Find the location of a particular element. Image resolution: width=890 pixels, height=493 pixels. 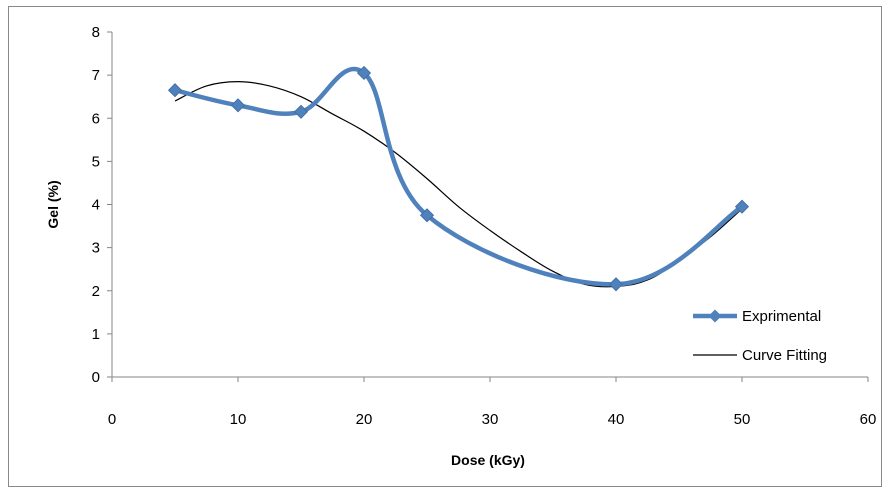

x-tick-label: 60 is located at coordinates (868, 419).